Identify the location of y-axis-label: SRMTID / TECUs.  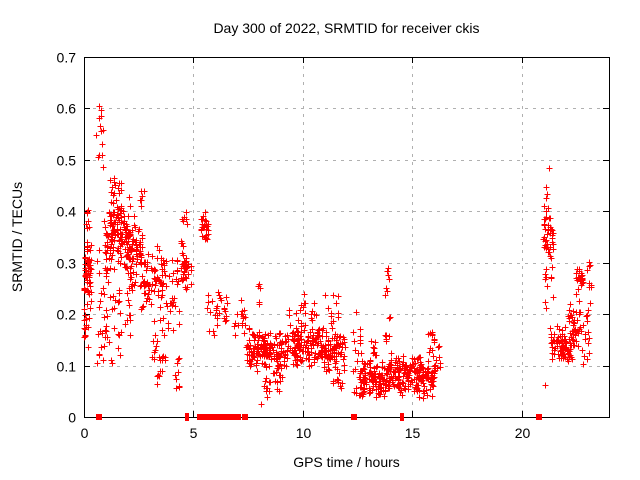
(17, 237).